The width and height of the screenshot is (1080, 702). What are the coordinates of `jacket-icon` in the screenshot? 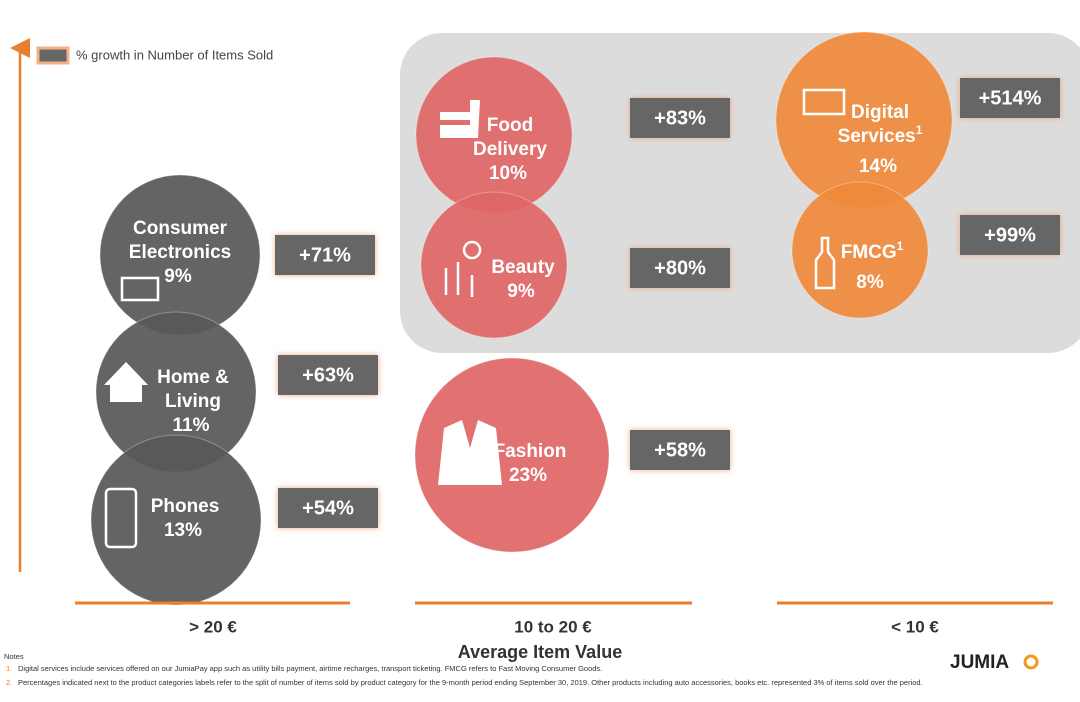 It's located at (470, 452).